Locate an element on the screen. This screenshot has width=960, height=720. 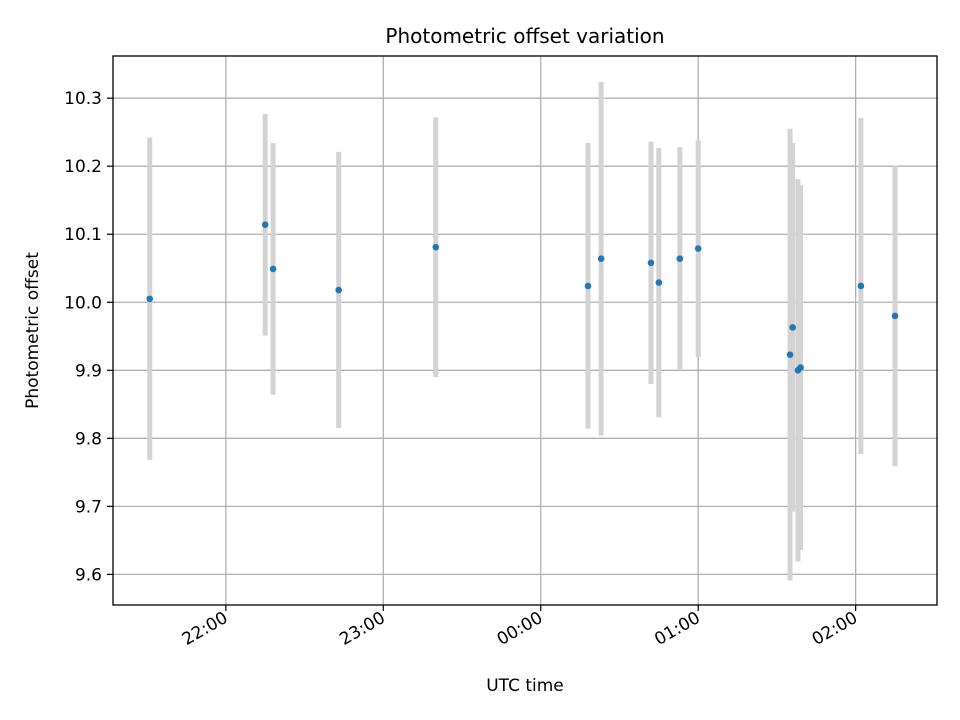
x-tick-label: 23:00 is located at coordinates (362, 629).